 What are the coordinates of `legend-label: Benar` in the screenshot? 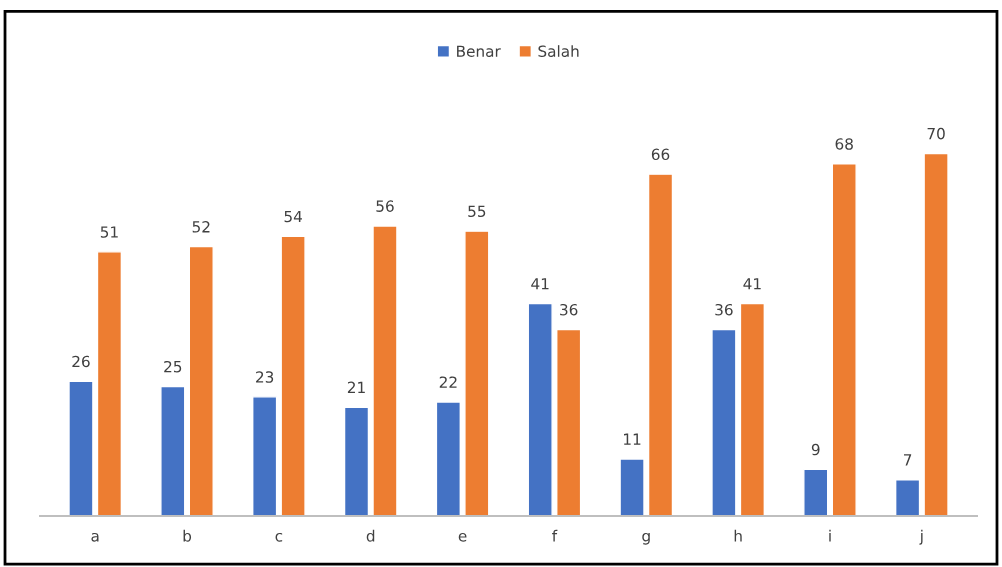 It's located at (479, 51).